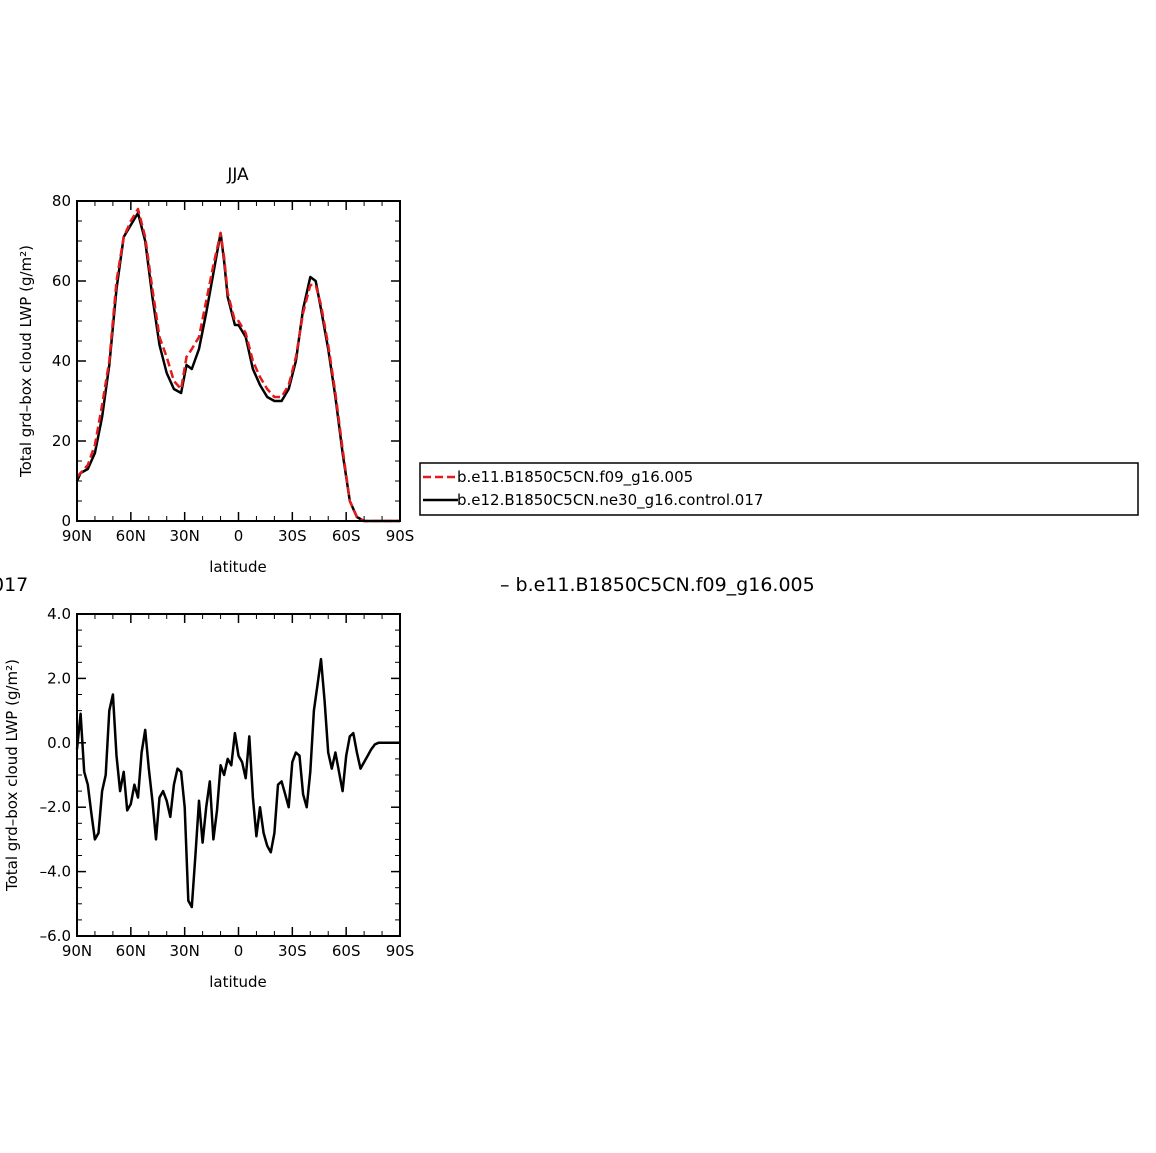  Describe the element at coordinates (131, 536) in the screenshot. I see `top-panel-x-tick-label: 60N` at that location.